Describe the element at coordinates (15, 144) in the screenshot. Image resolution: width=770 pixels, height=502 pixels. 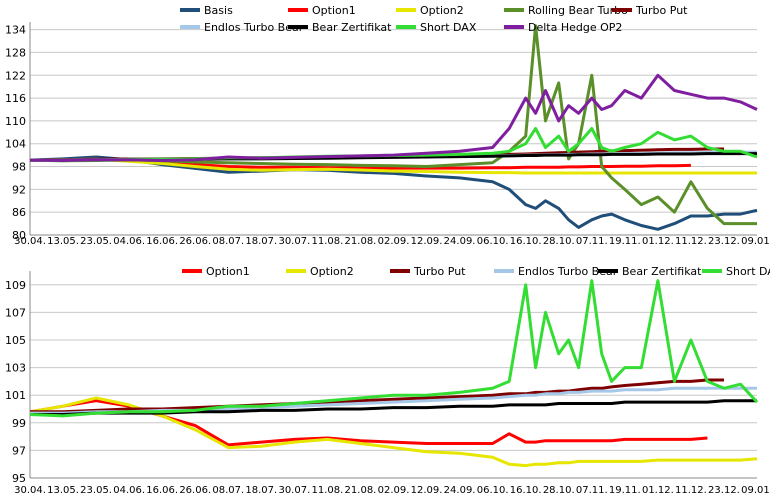
I see `y-tick-label: 104` at that location.